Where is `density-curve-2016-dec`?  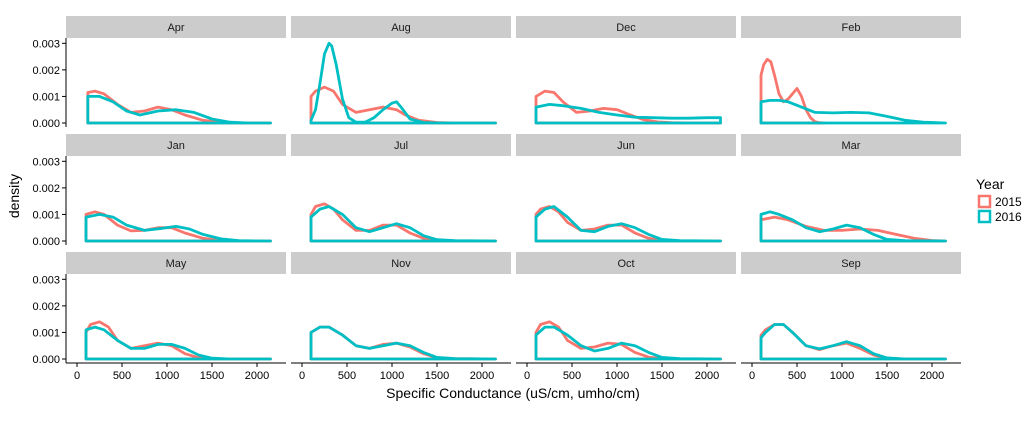
density-curve-2016-dec is located at coordinates (628, 114).